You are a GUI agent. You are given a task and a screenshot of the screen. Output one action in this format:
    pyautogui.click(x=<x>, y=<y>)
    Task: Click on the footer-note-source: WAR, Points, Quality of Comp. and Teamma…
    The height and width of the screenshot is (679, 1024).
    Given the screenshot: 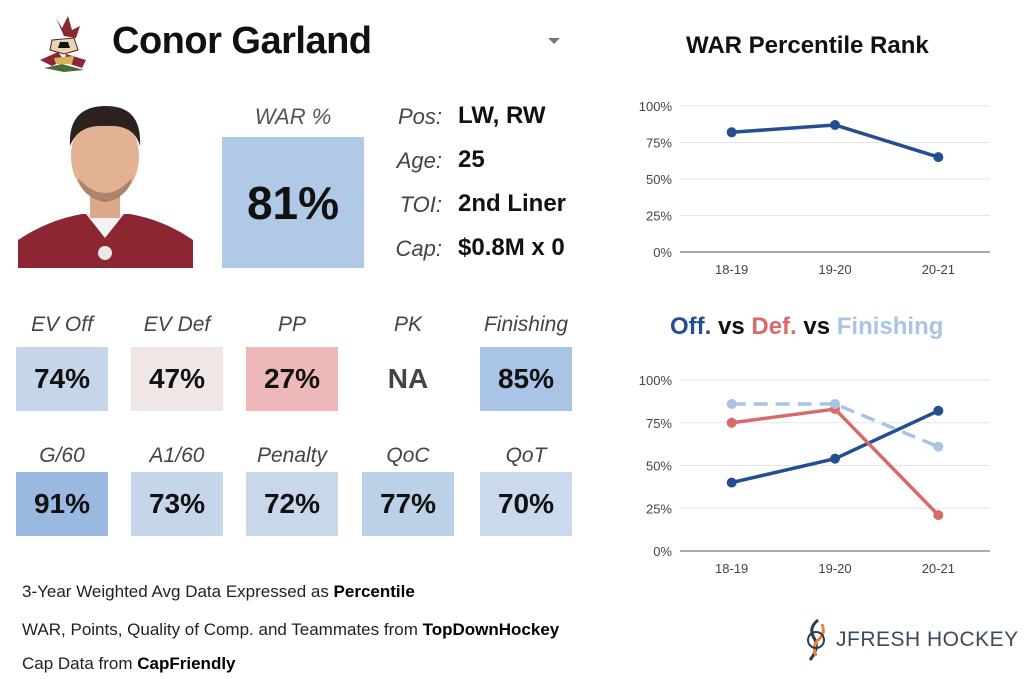 What is the action you would take?
    pyautogui.click(x=290, y=630)
    